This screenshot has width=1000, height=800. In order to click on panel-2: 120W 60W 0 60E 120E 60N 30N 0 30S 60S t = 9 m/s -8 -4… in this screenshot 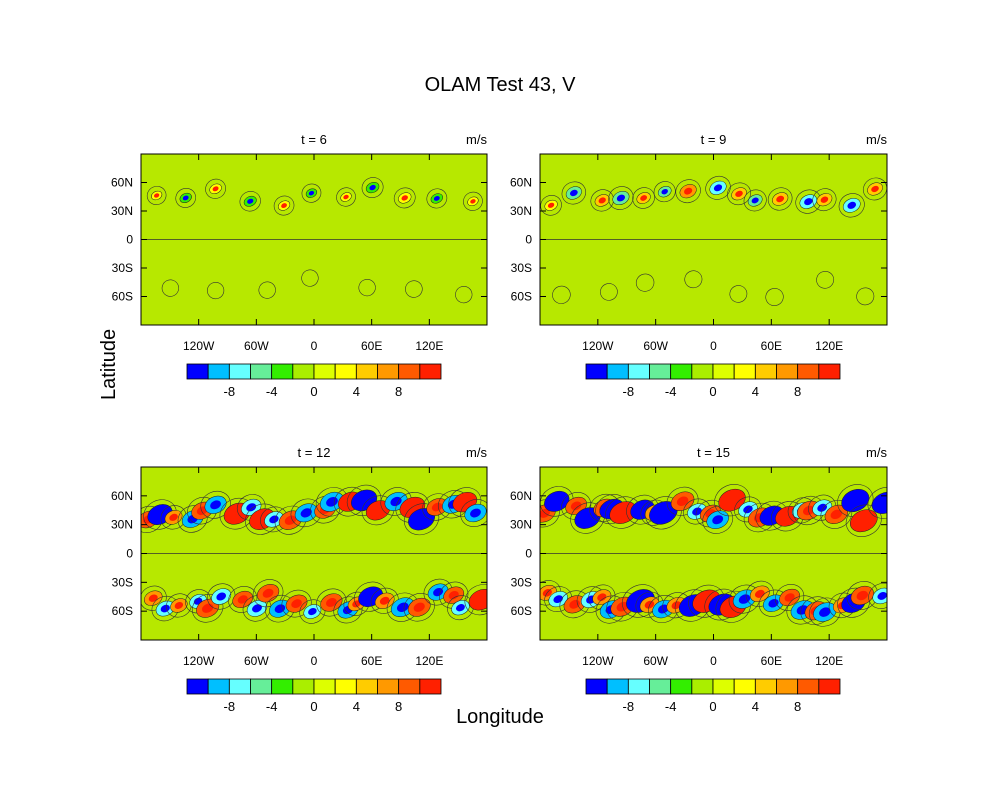, I will do `click(699, 265)`.